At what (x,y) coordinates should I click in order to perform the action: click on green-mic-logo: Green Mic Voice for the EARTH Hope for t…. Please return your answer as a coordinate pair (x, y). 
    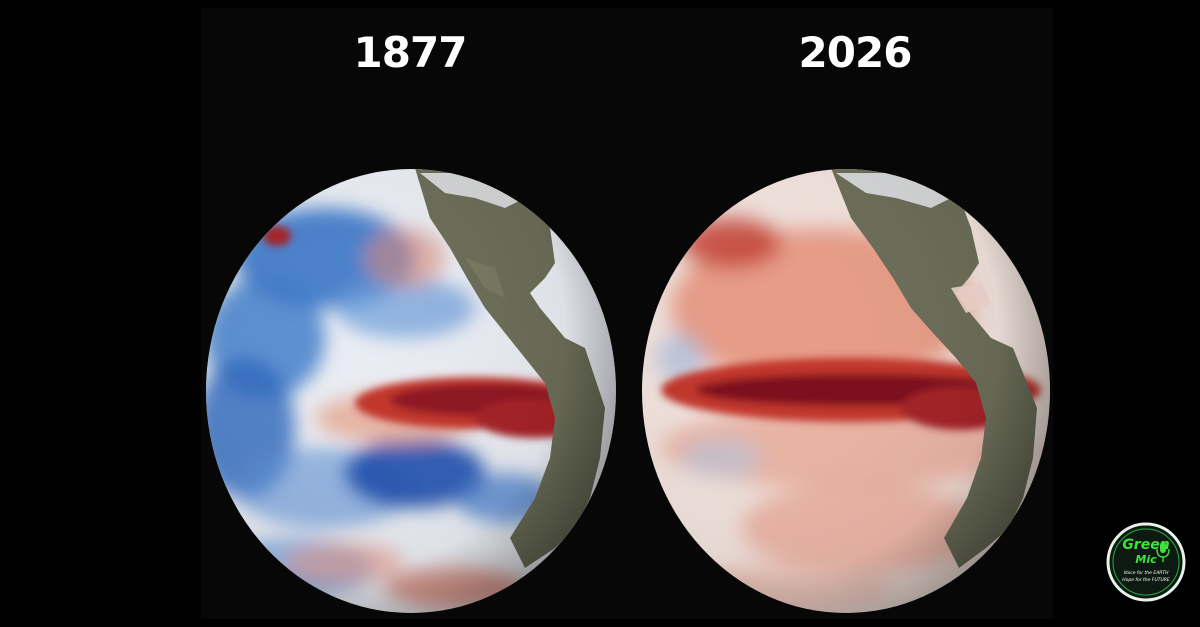
    Looking at the image, I should click on (1146, 562).